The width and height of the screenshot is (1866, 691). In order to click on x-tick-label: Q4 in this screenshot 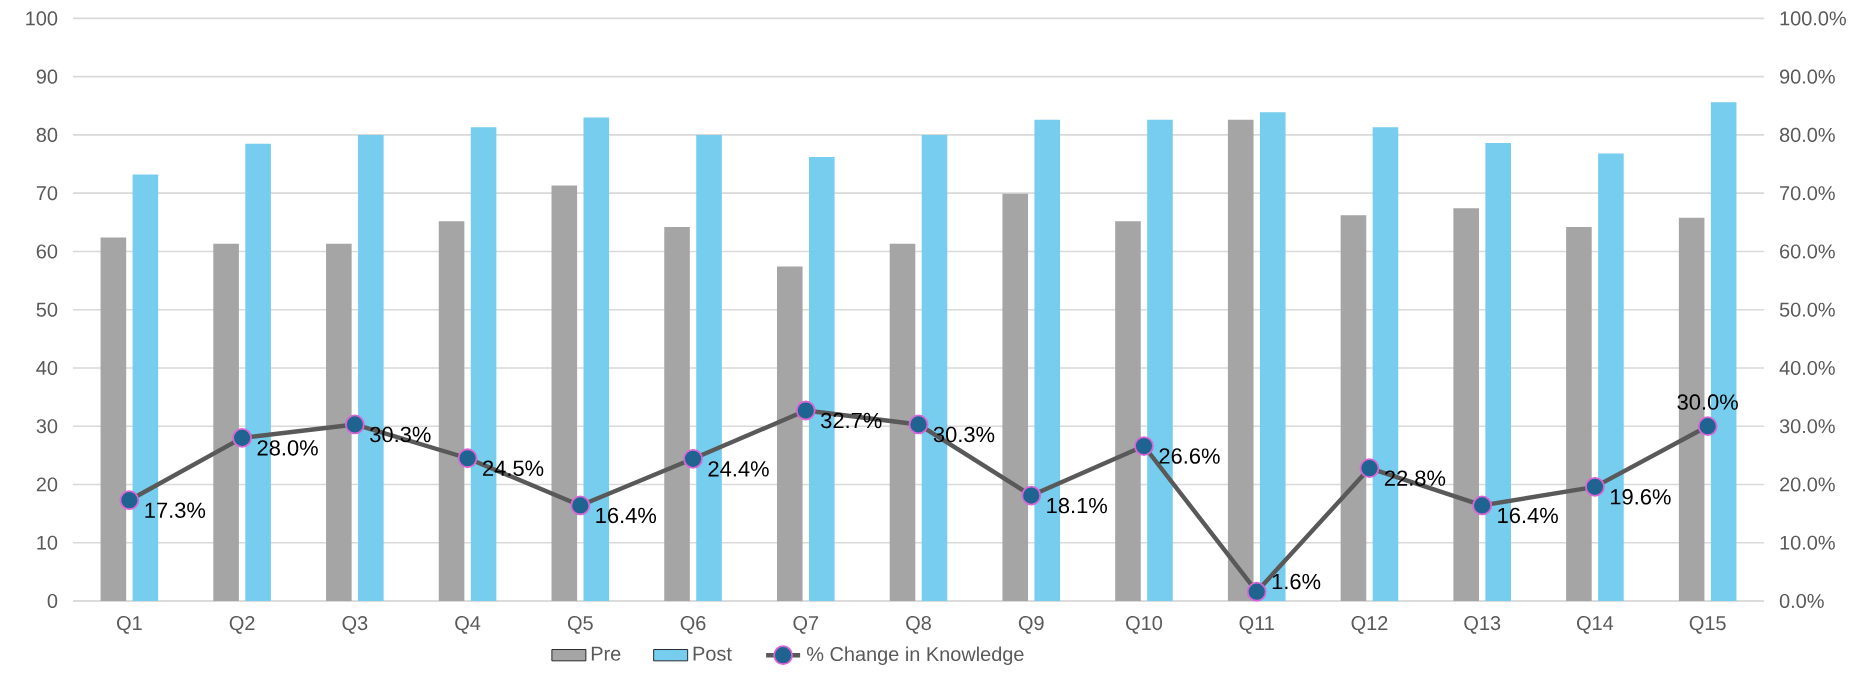, I will do `click(468, 625)`.